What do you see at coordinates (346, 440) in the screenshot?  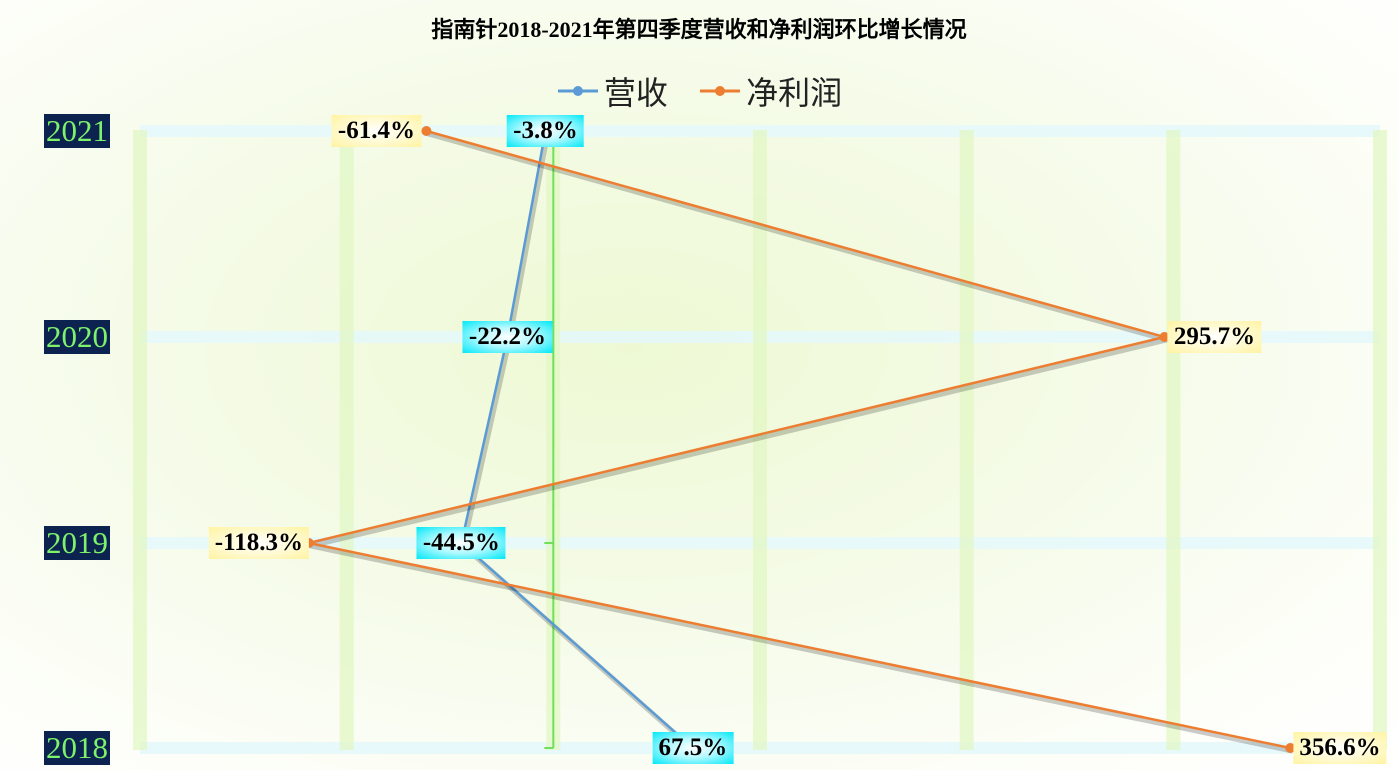 I see `v-gridline--100` at bounding box center [346, 440].